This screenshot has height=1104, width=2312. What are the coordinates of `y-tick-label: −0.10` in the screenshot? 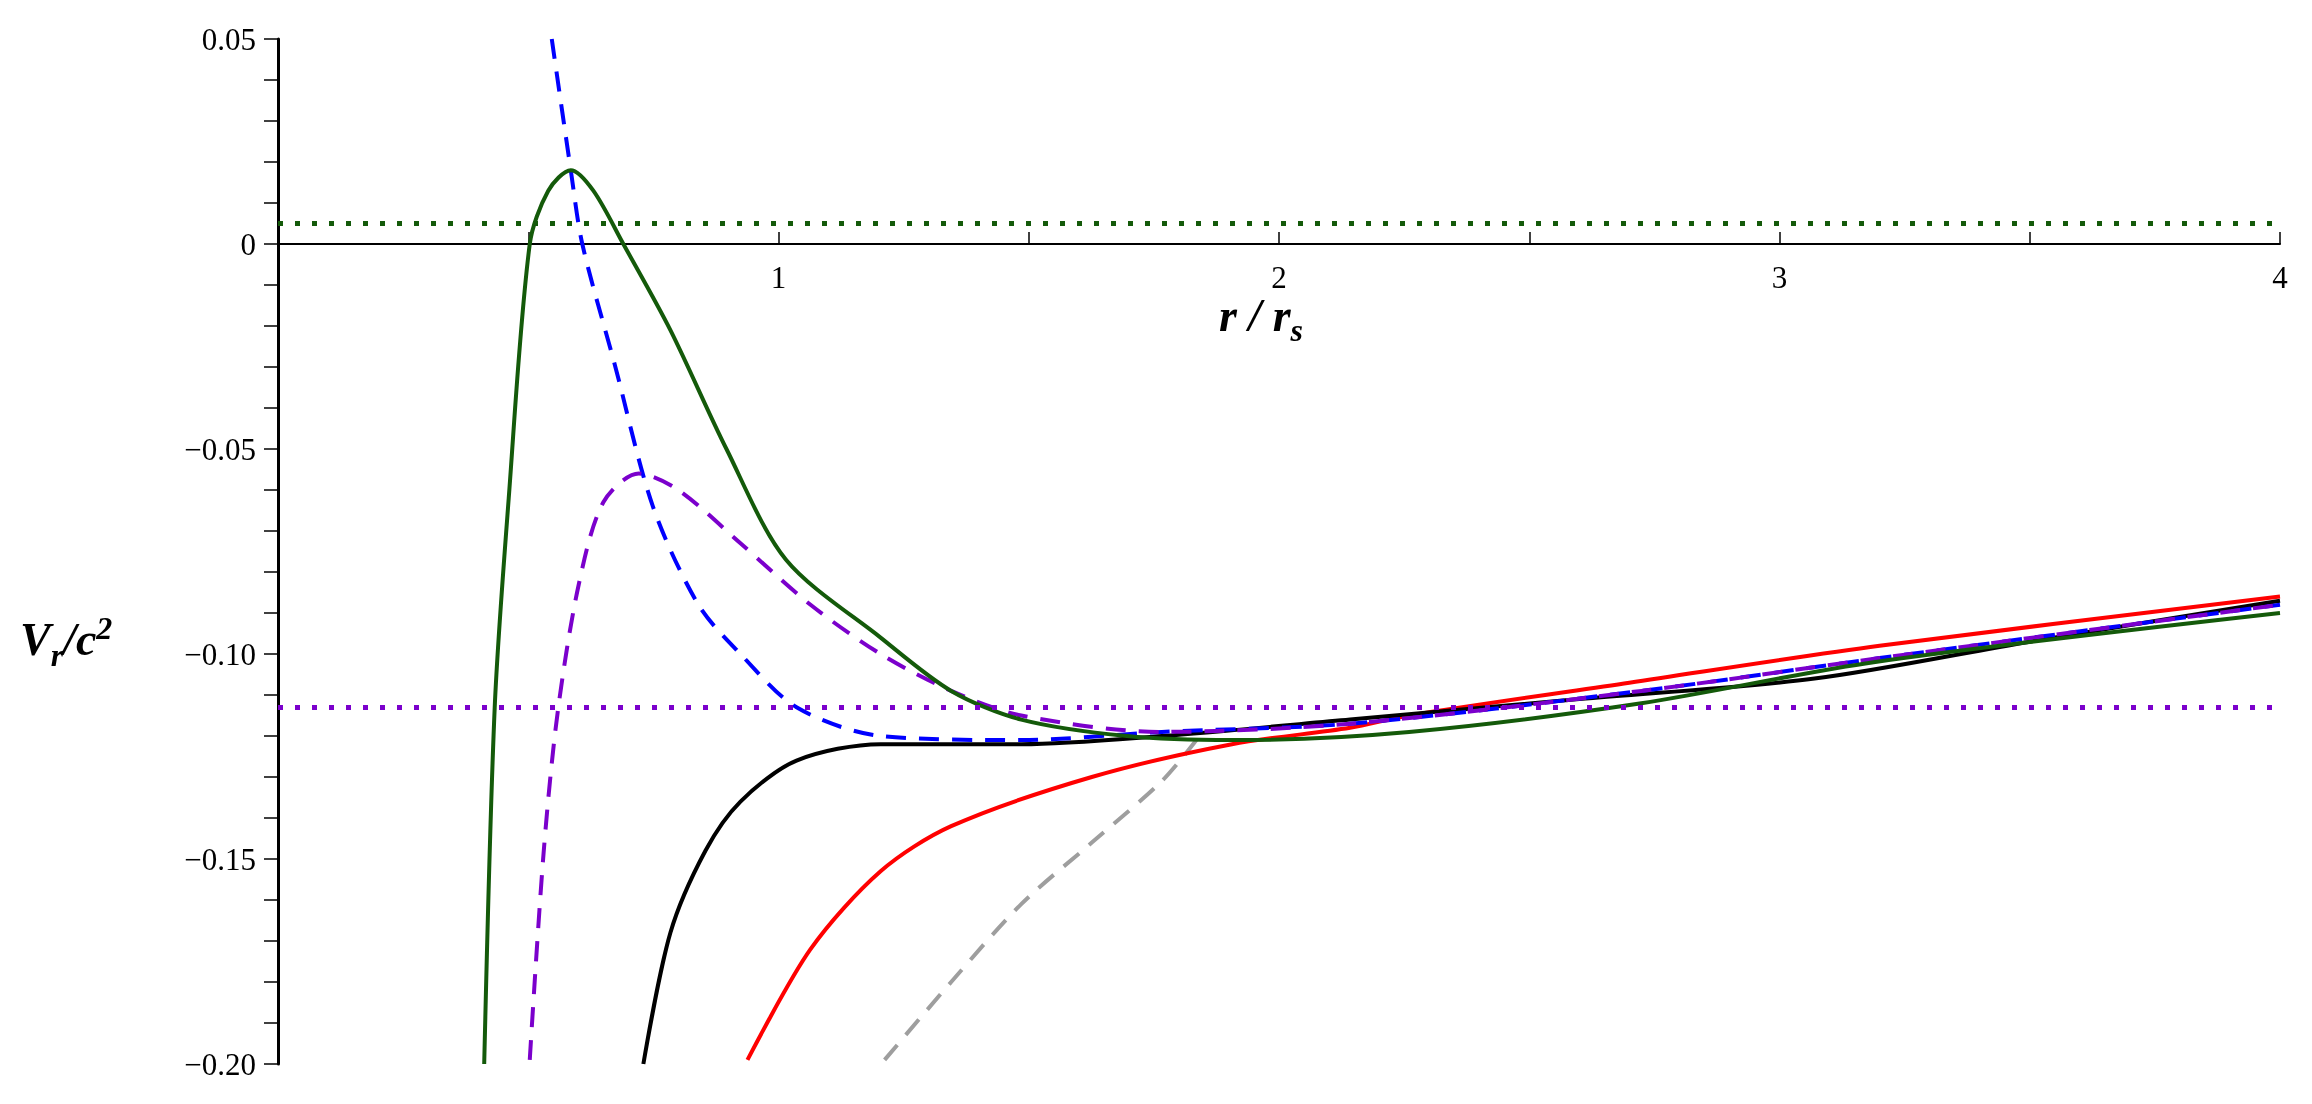 It's located at (220, 654).